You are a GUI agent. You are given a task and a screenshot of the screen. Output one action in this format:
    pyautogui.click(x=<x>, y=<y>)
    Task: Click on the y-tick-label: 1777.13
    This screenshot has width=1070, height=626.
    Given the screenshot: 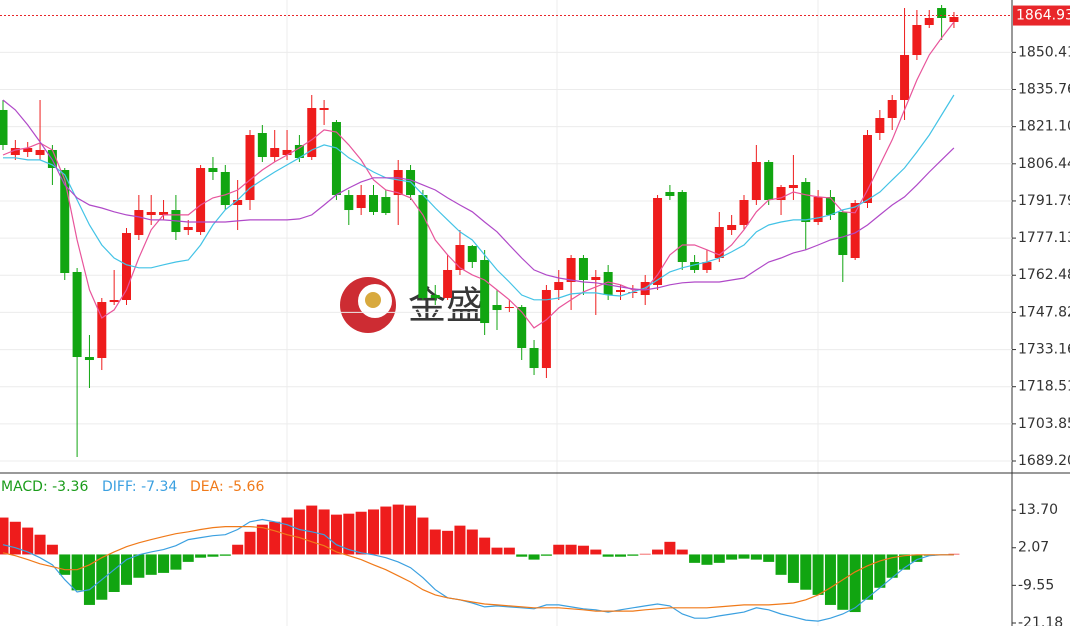 What is the action you would take?
    pyautogui.click(x=1044, y=238)
    